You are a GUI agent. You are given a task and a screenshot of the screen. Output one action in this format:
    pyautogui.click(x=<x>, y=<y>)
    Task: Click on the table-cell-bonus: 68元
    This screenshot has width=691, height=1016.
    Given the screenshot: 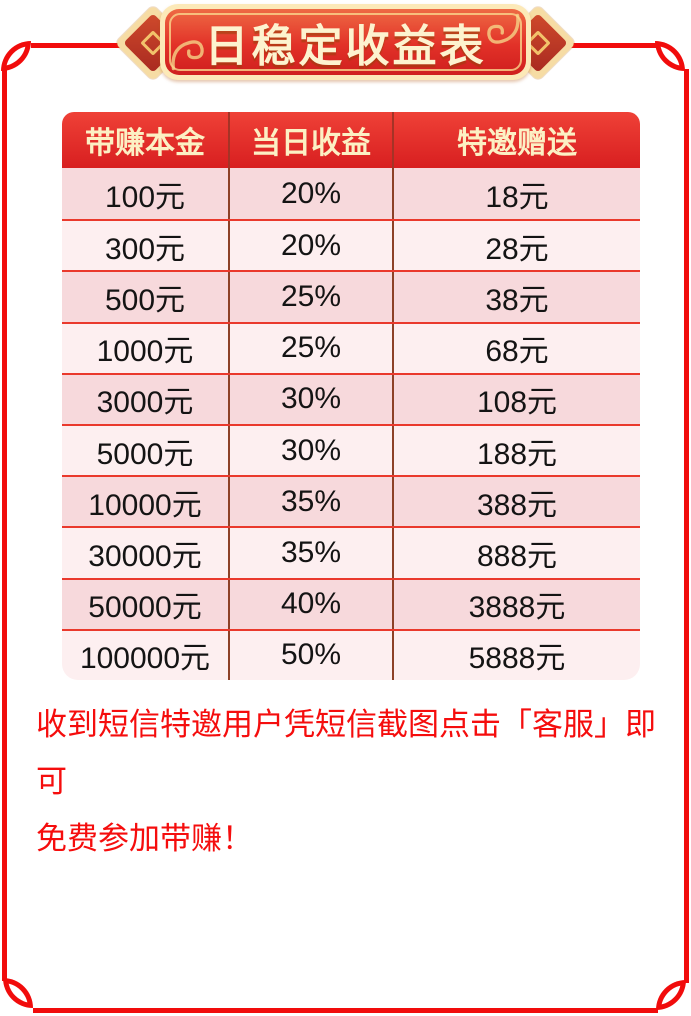 What is the action you would take?
    pyautogui.click(x=516, y=348)
    